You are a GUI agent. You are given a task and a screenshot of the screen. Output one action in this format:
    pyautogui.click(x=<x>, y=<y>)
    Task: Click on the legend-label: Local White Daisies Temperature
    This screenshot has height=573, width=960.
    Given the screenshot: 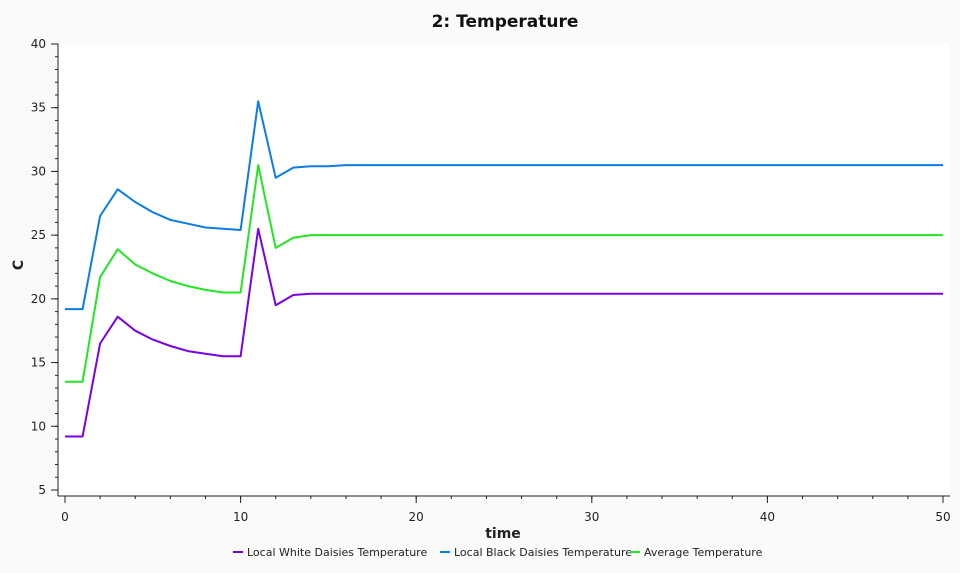 What is the action you would take?
    pyautogui.click(x=337, y=552)
    